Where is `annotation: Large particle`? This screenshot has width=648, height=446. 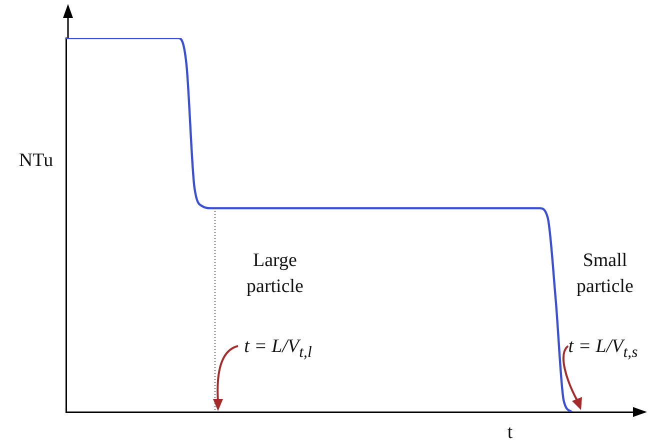
annotation: Large particle is located at coordinates (275, 274).